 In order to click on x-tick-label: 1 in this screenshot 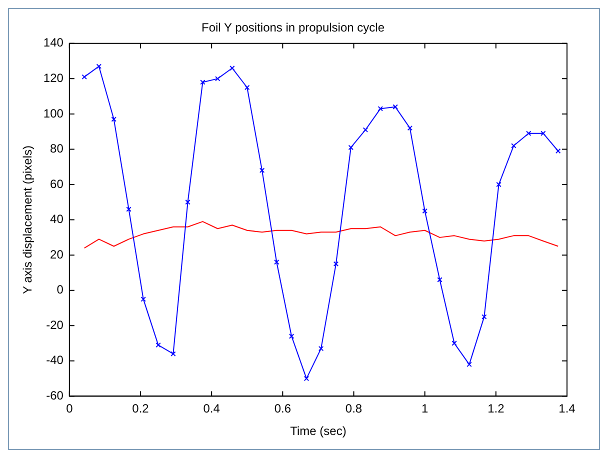, I will do `click(424, 409)`.